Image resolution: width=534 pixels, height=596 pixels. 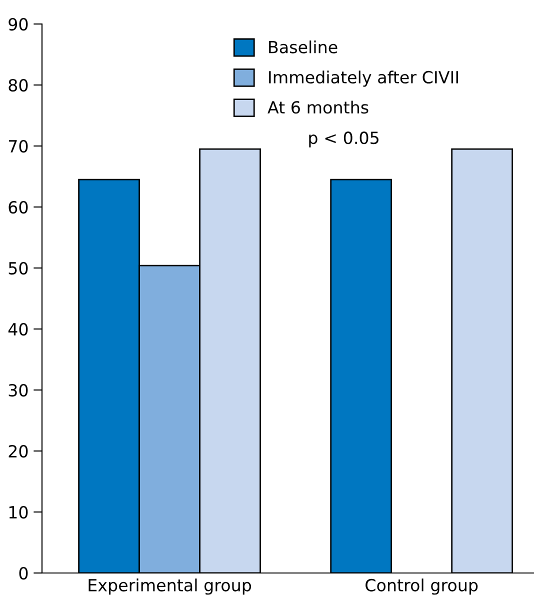 I want to click on y-tick-label: 30, so click(x=18, y=390).